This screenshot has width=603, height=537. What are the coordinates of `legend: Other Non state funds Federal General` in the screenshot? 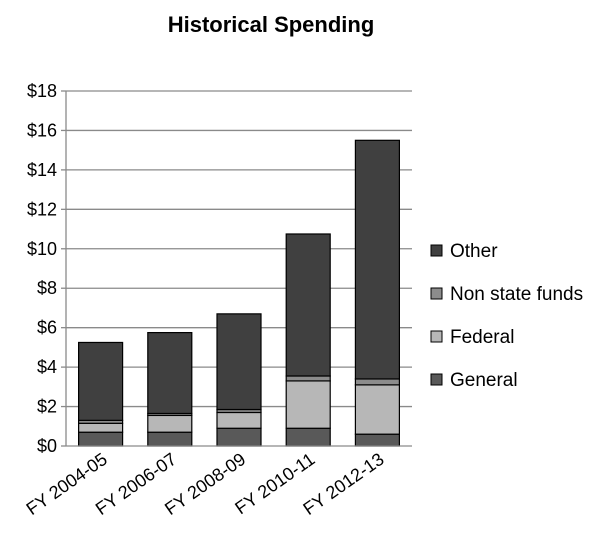 It's located at (506, 316).